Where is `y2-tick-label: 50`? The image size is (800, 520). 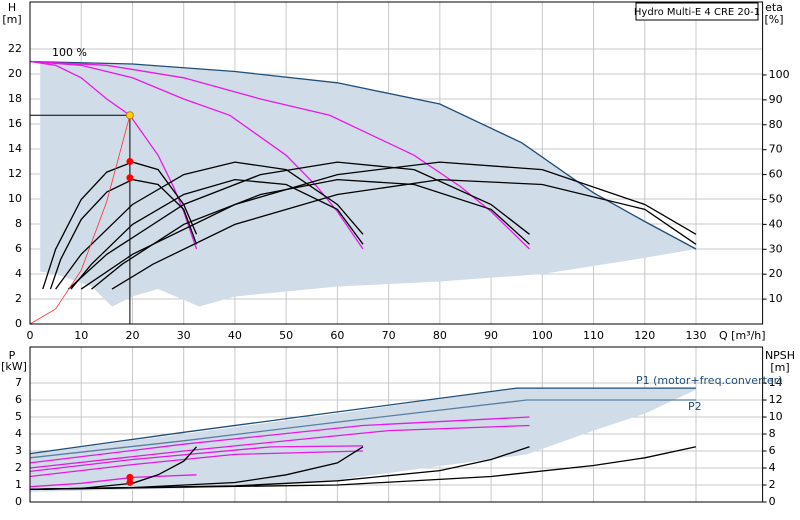
y2-tick-label: 50 is located at coordinates (776, 198).